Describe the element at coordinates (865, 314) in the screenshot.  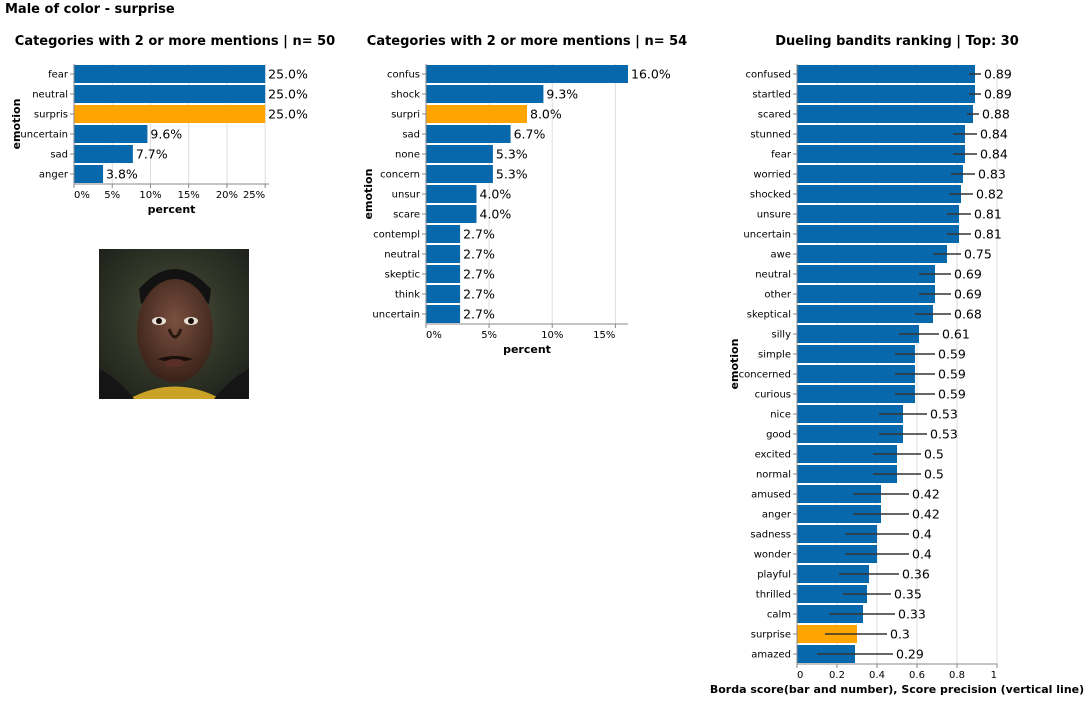
I see `c2-bar-skeptical` at that location.